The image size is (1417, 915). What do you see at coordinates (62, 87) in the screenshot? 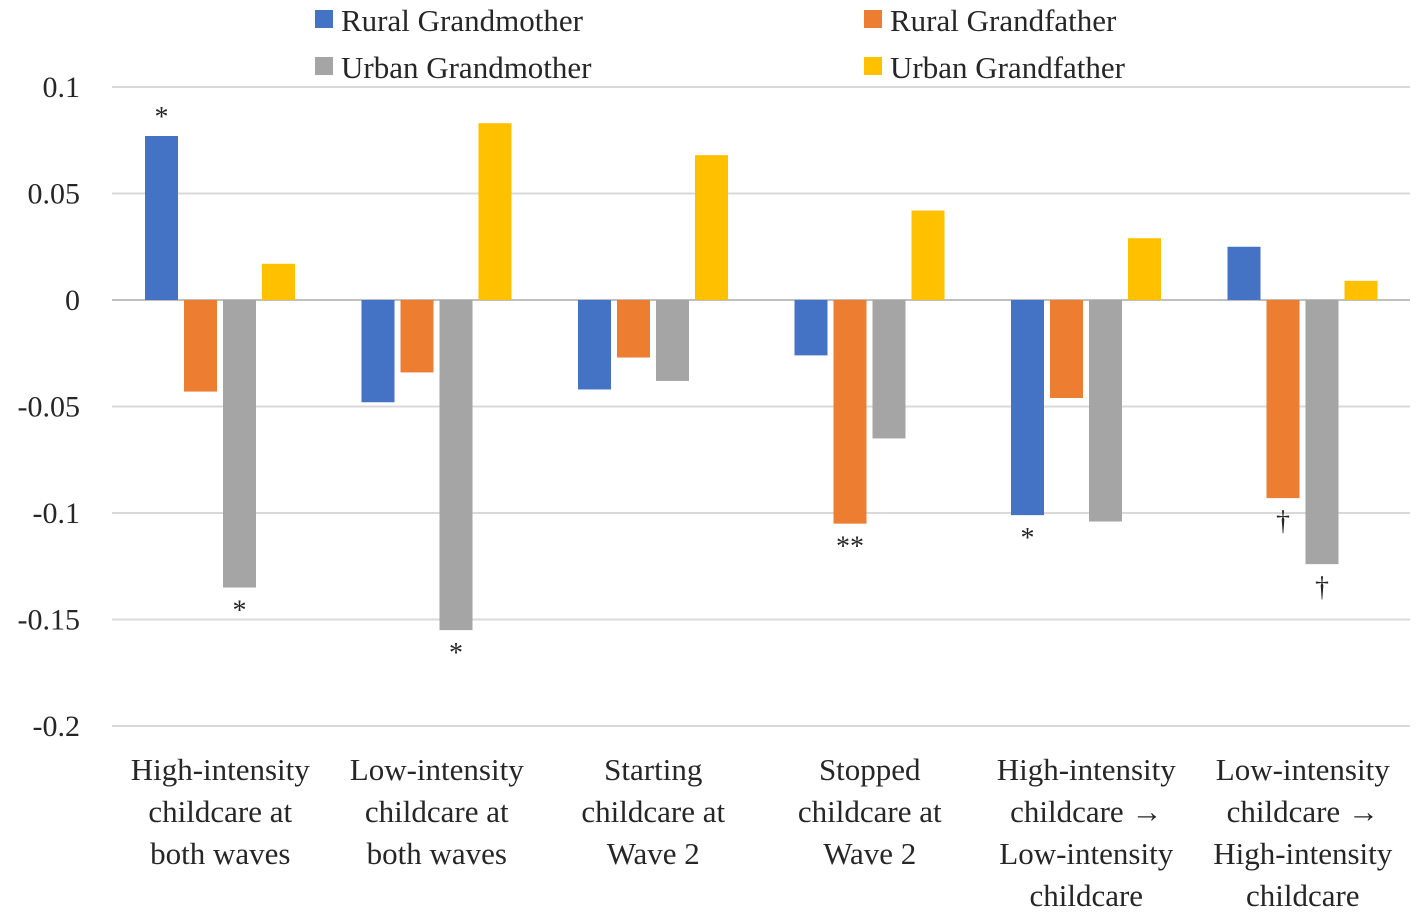
I see `y-tick-label: 0.1` at bounding box center [62, 87].